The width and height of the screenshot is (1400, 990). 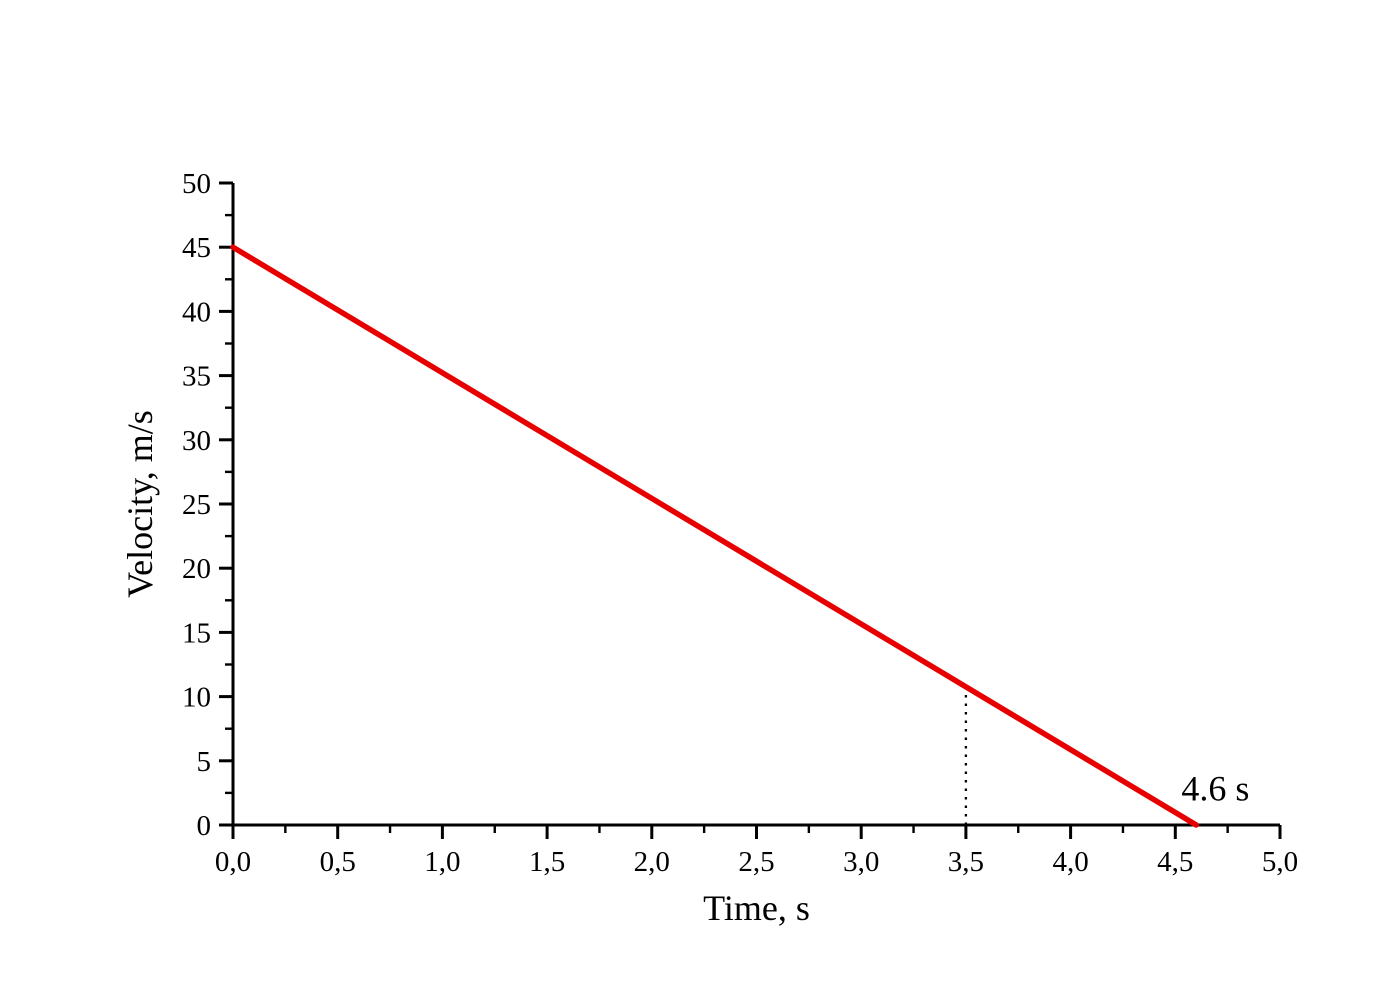 What do you see at coordinates (196, 505) in the screenshot?
I see `y-tick-label: 25` at bounding box center [196, 505].